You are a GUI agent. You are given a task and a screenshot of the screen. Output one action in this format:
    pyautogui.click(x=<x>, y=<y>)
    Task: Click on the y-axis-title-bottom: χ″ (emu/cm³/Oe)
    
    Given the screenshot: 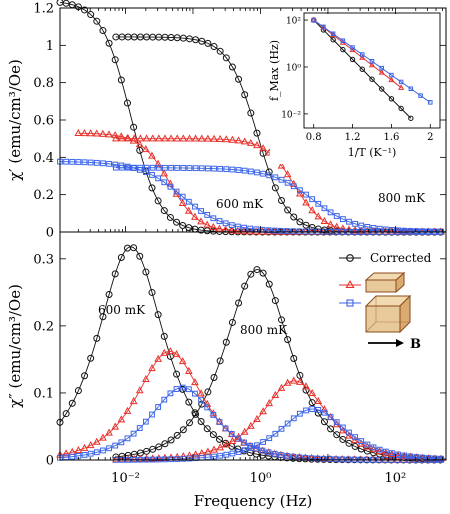 What is the action you would take?
    pyautogui.click(x=15, y=346)
    